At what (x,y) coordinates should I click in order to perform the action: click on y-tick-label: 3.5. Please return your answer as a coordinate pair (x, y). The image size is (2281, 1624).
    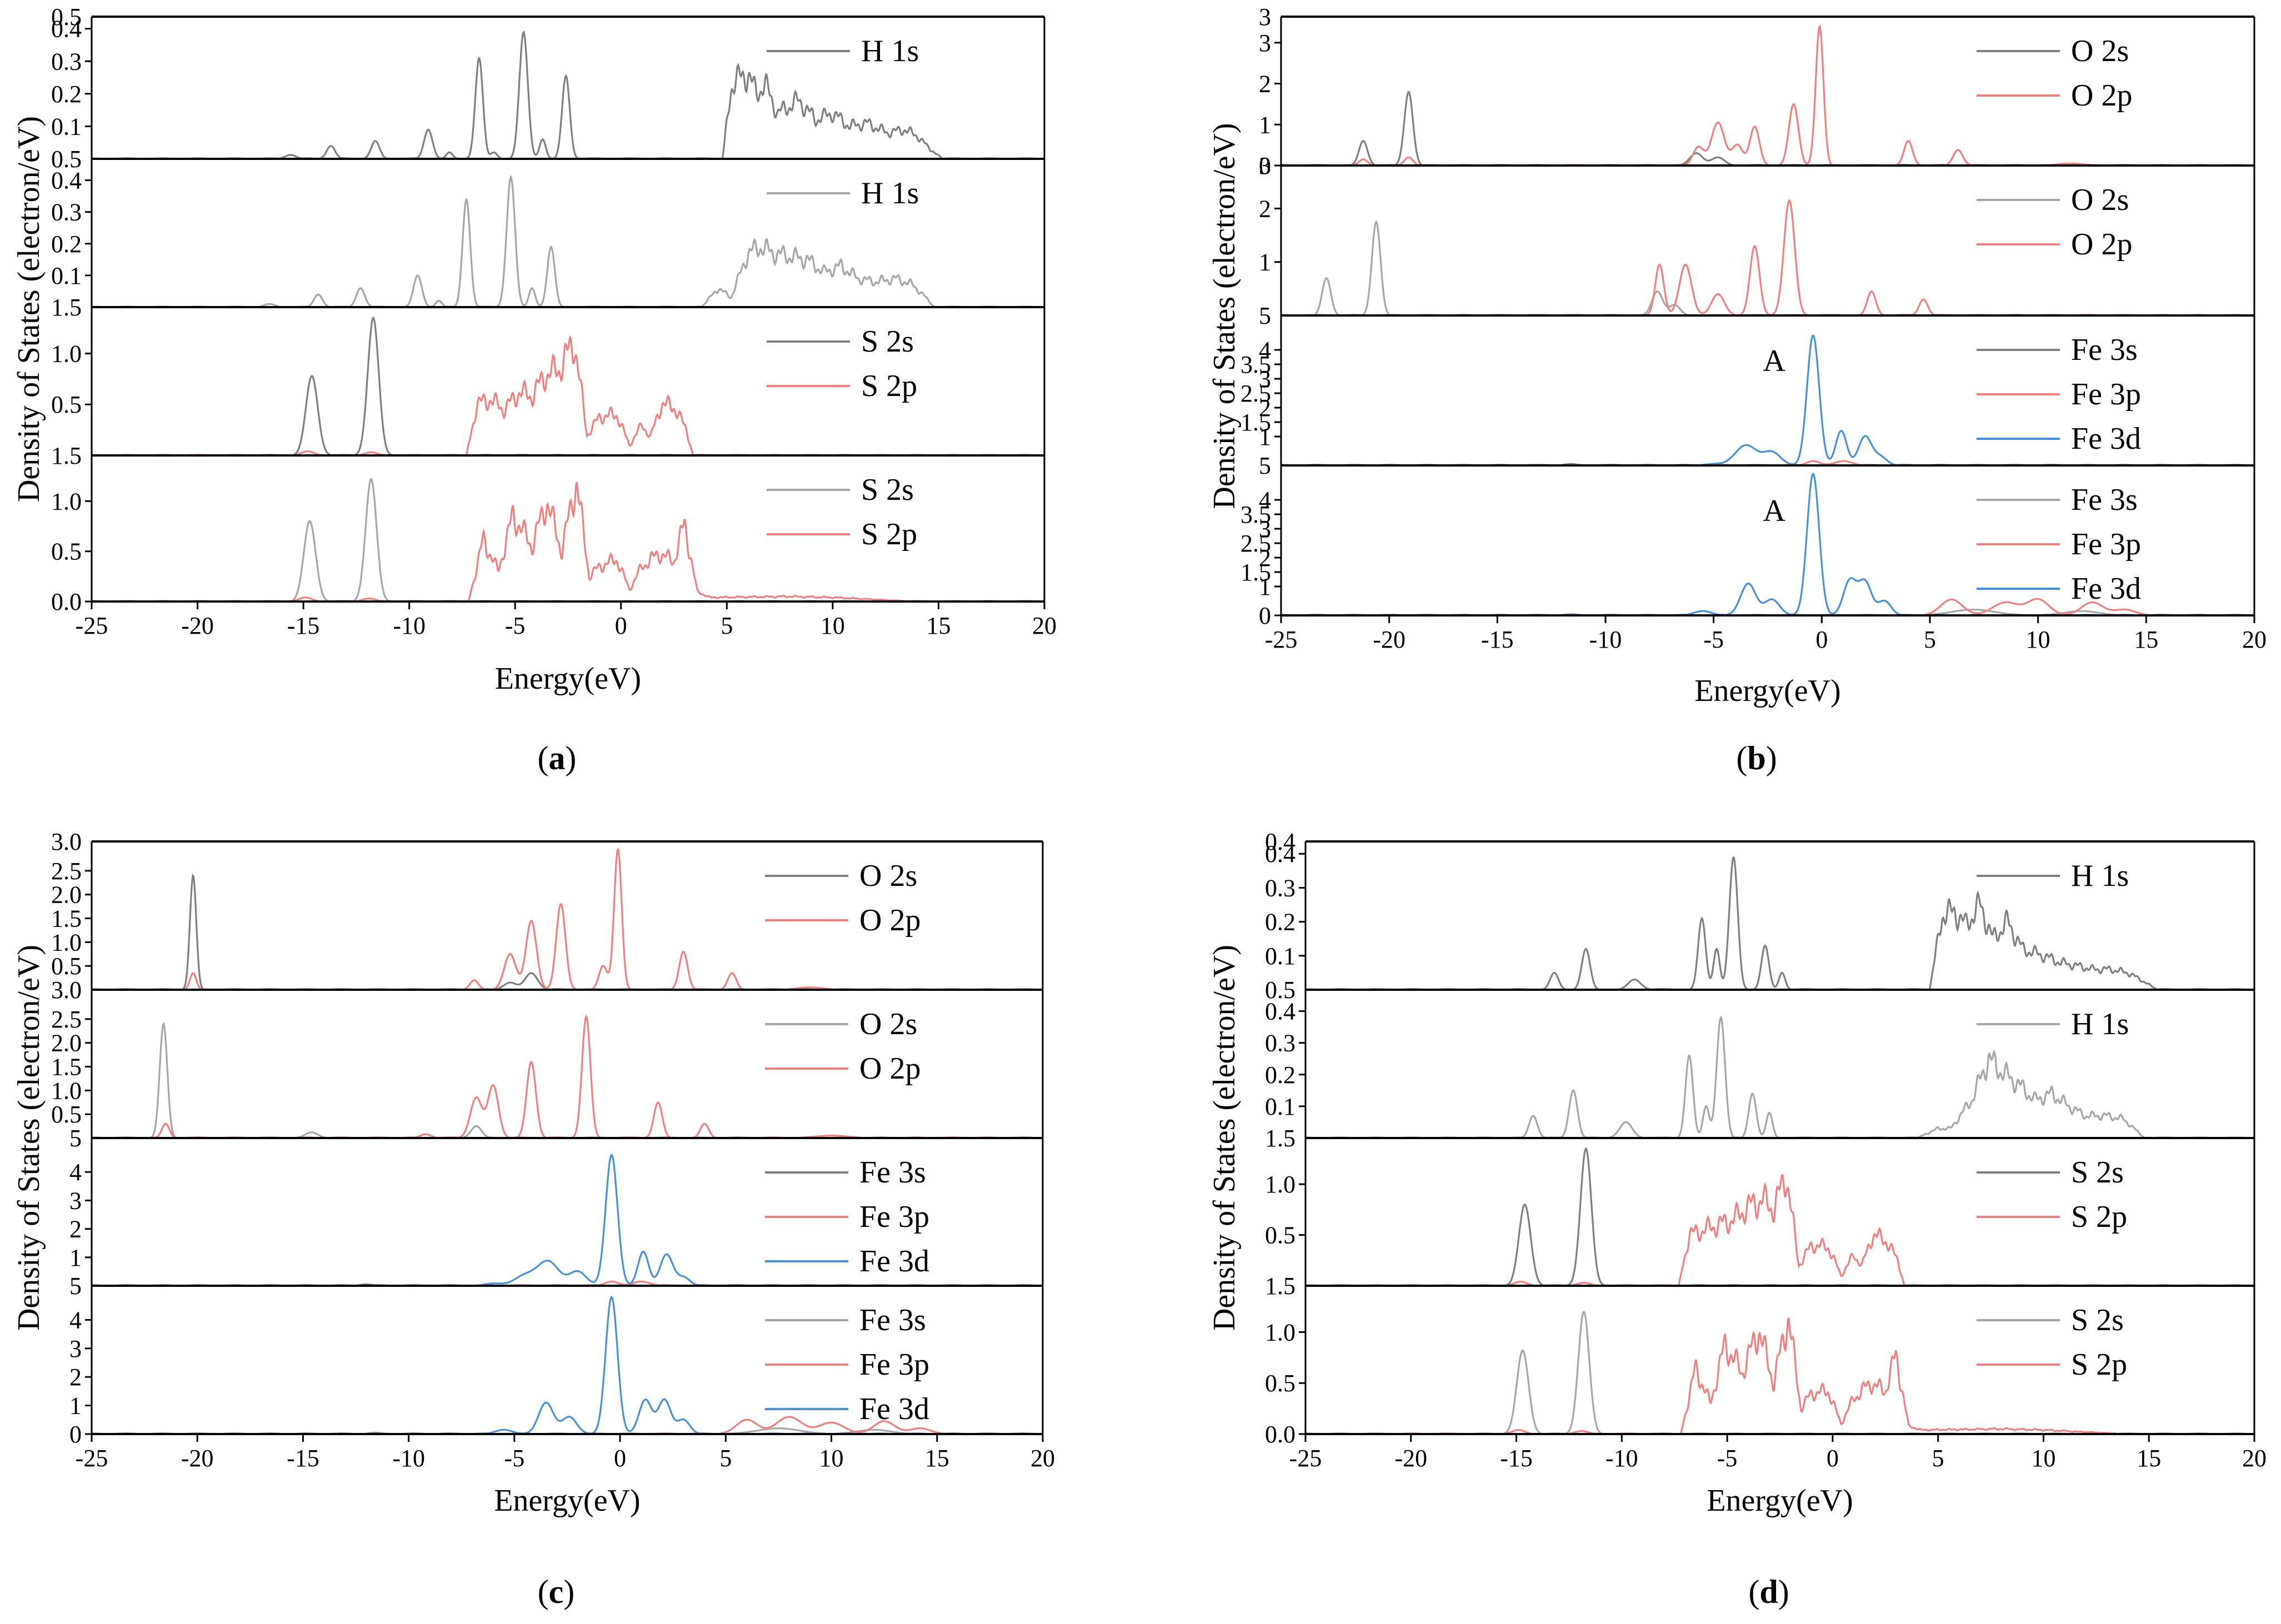
    Looking at the image, I should click on (1255, 364).